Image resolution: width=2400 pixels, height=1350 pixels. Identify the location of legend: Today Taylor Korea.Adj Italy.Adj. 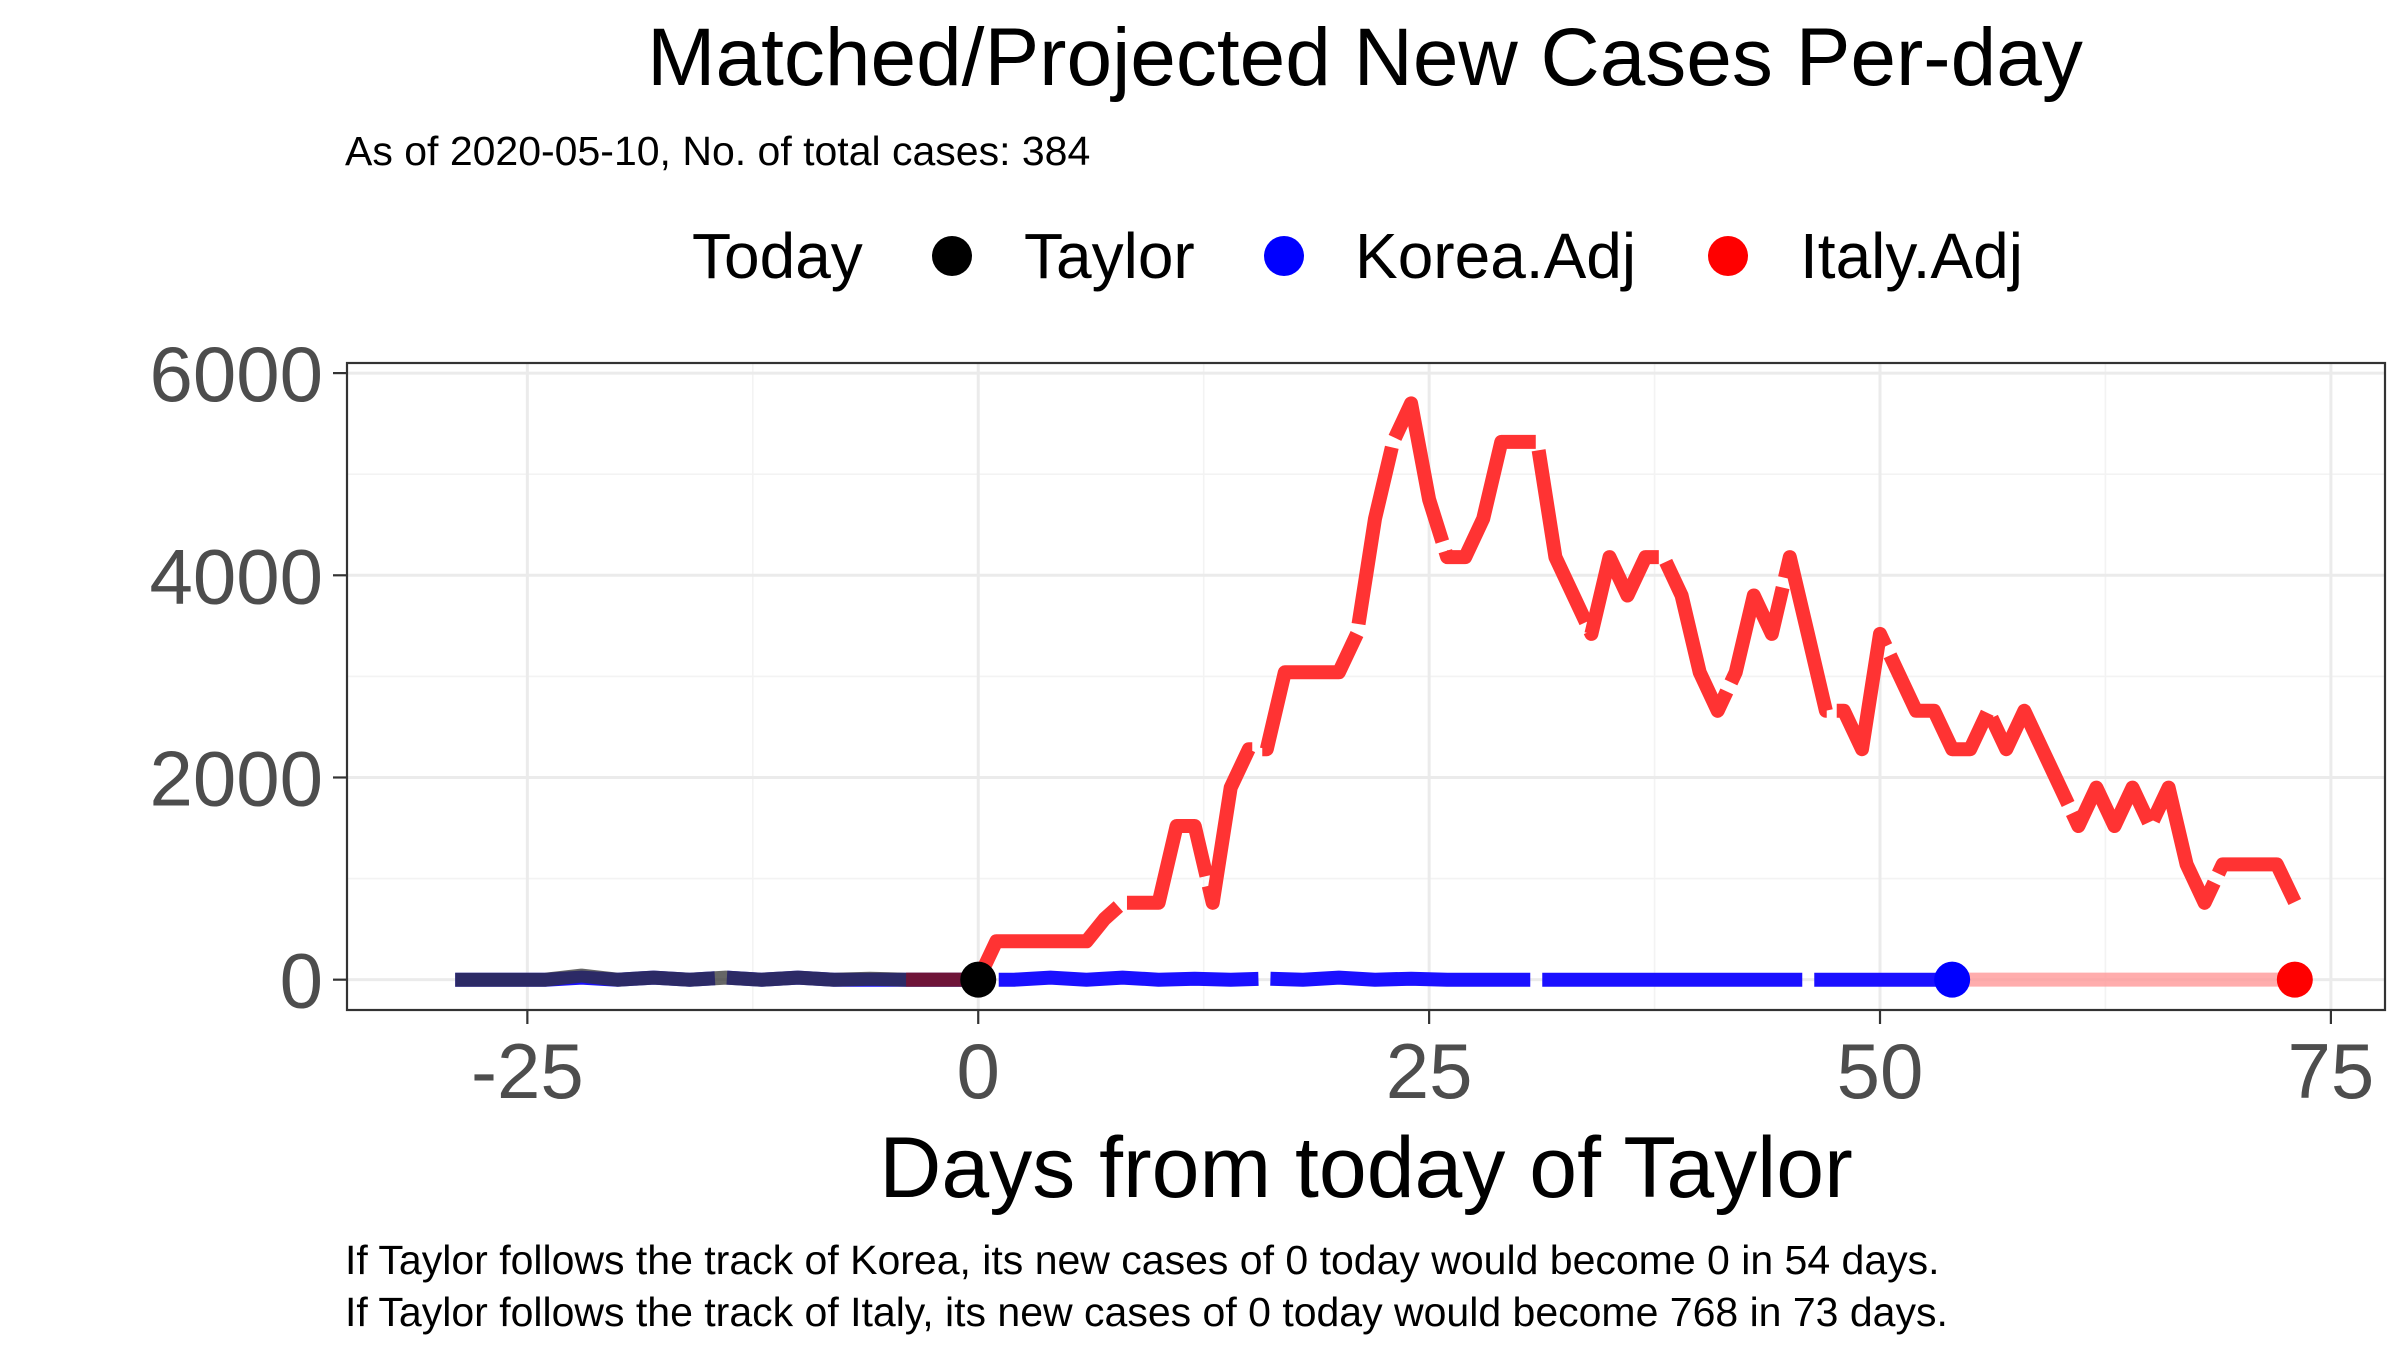
(1357, 256).